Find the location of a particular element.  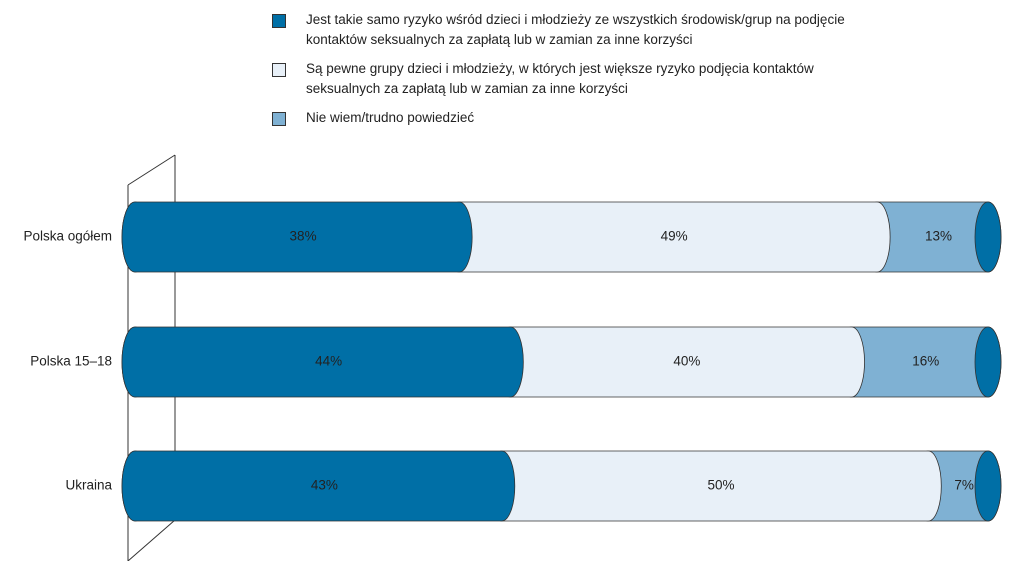

value-label: 44% is located at coordinates (328, 361).